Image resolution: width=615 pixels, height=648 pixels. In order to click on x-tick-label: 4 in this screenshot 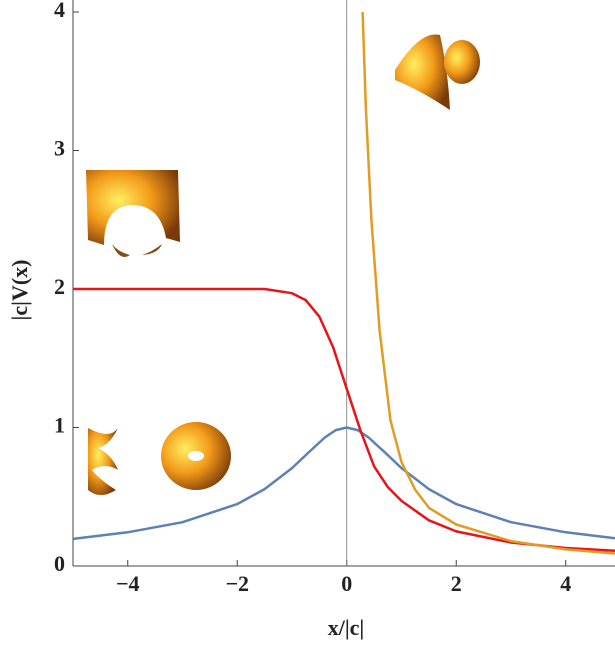, I will do `click(565, 583)`.